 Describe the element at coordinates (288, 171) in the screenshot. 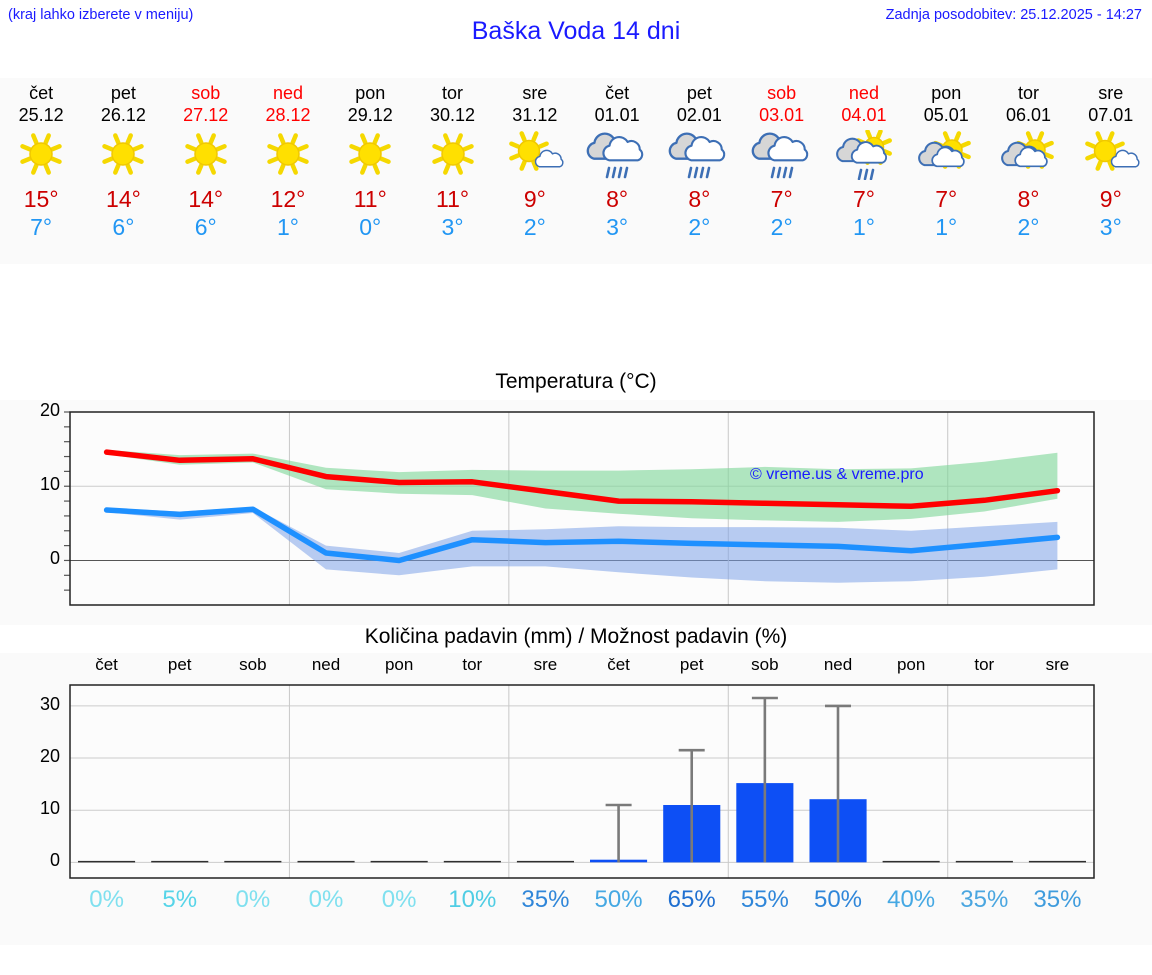

I see `day-column: ned 28.12 12° 1°` at that location.